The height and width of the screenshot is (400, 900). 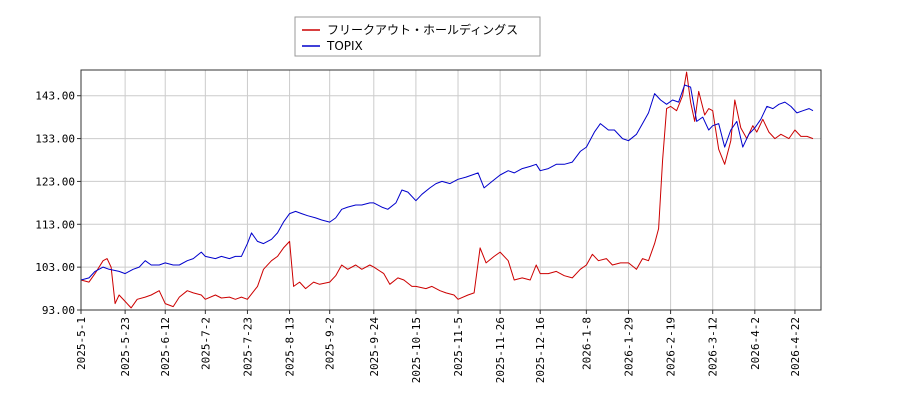 What do you see at coordinates (125, 347) in the screenshot?
I see `x-tick-label-1: 2025-5-23` at bounding box center [125, 347].